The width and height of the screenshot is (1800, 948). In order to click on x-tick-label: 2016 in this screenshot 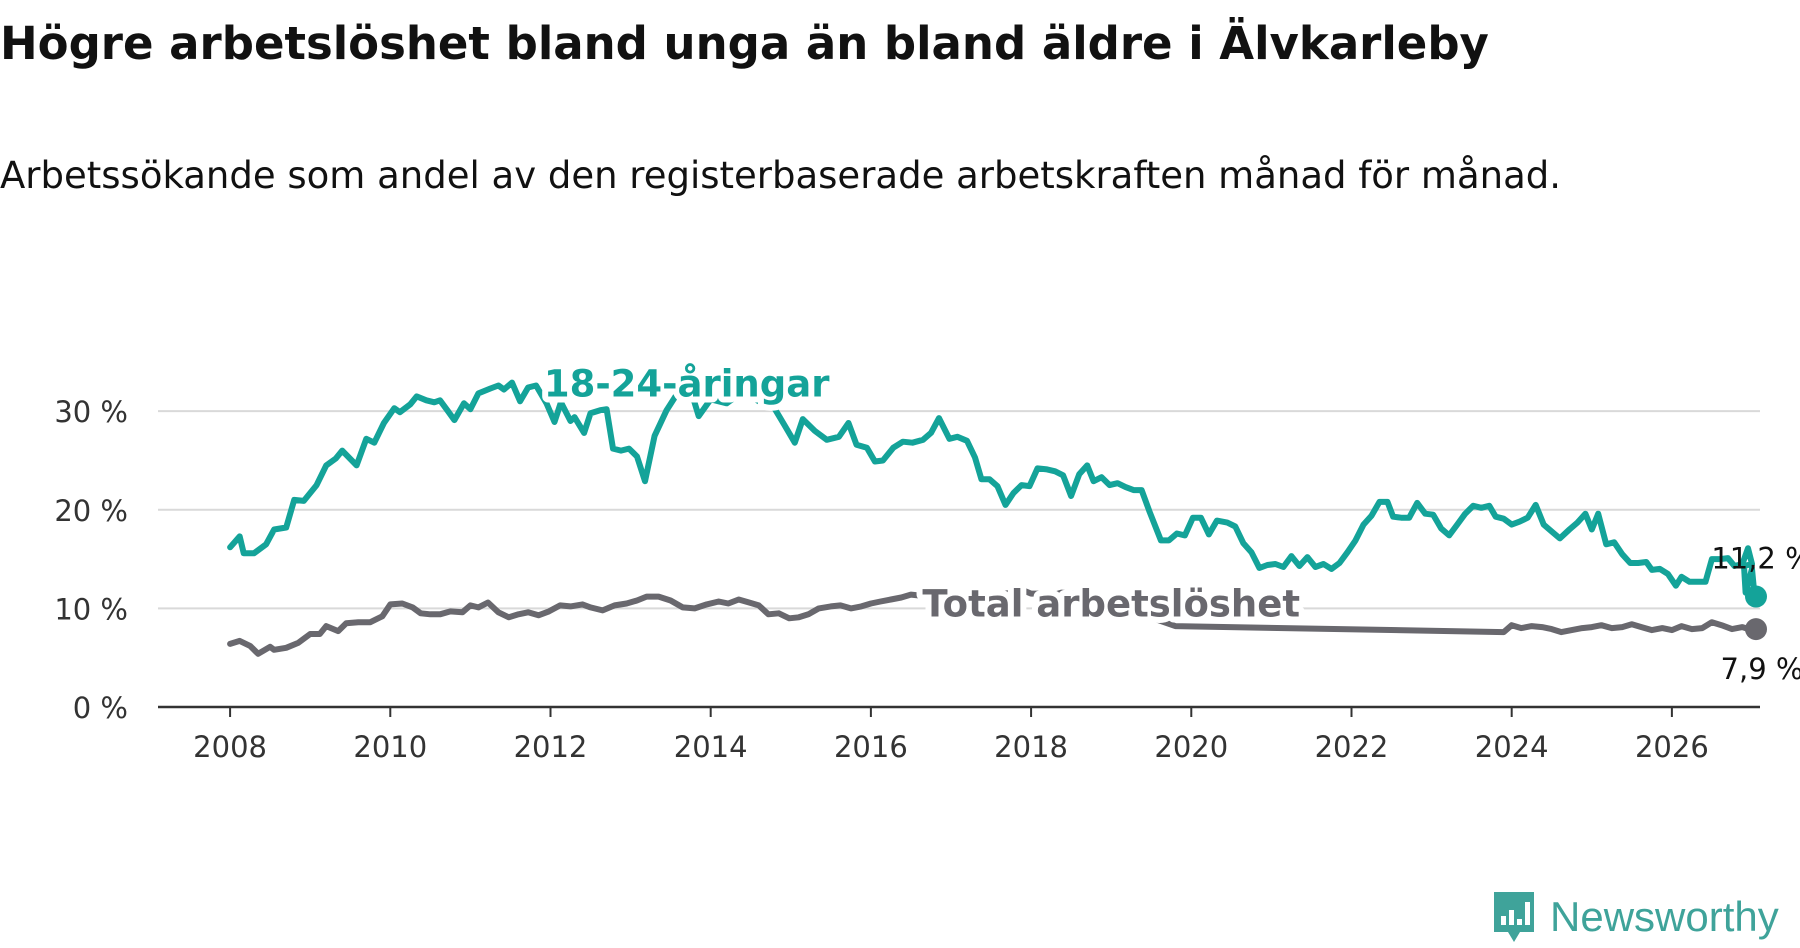, I will do `click(871, 747)`.